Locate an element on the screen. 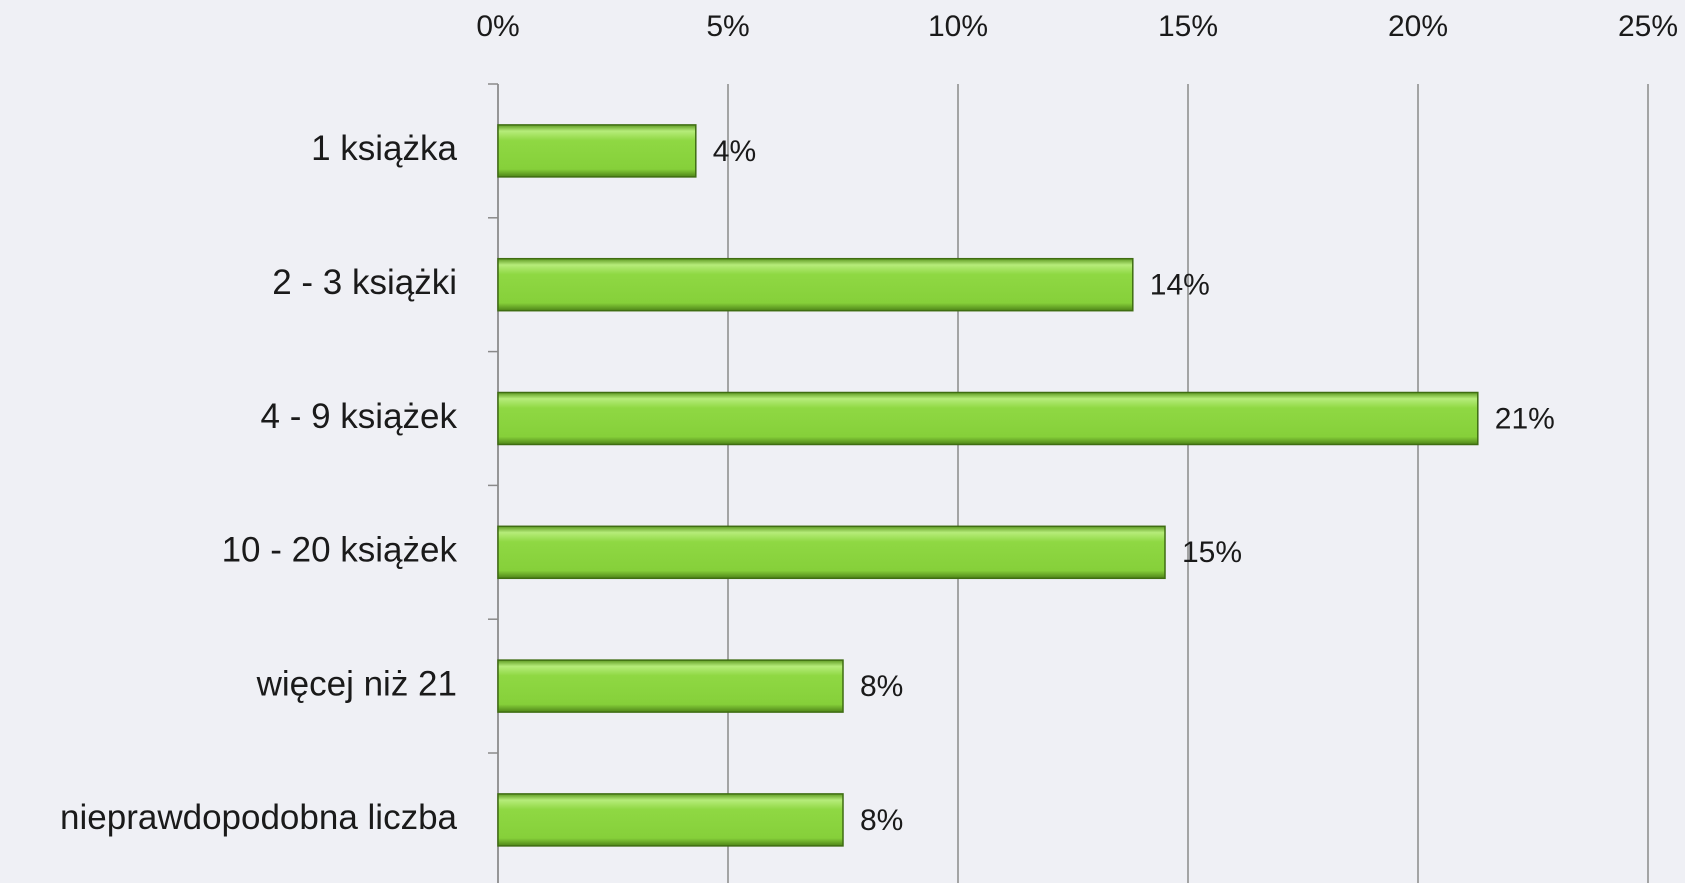 The image size is (1685, 883). x-tick-label: 20% is located at coordinates (1418, 26).